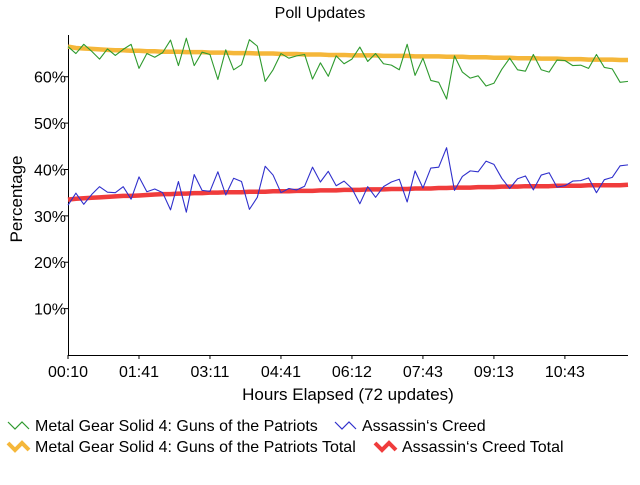 The width and height of the screenshot is (640, 485). What do you see at coordinates (316, 368) in the screenshot?
I see `x-ticks: 00:10 01:41 03:11 04:41 06:12 07:43 09:13 10:43` at bounding box center [316, 368].